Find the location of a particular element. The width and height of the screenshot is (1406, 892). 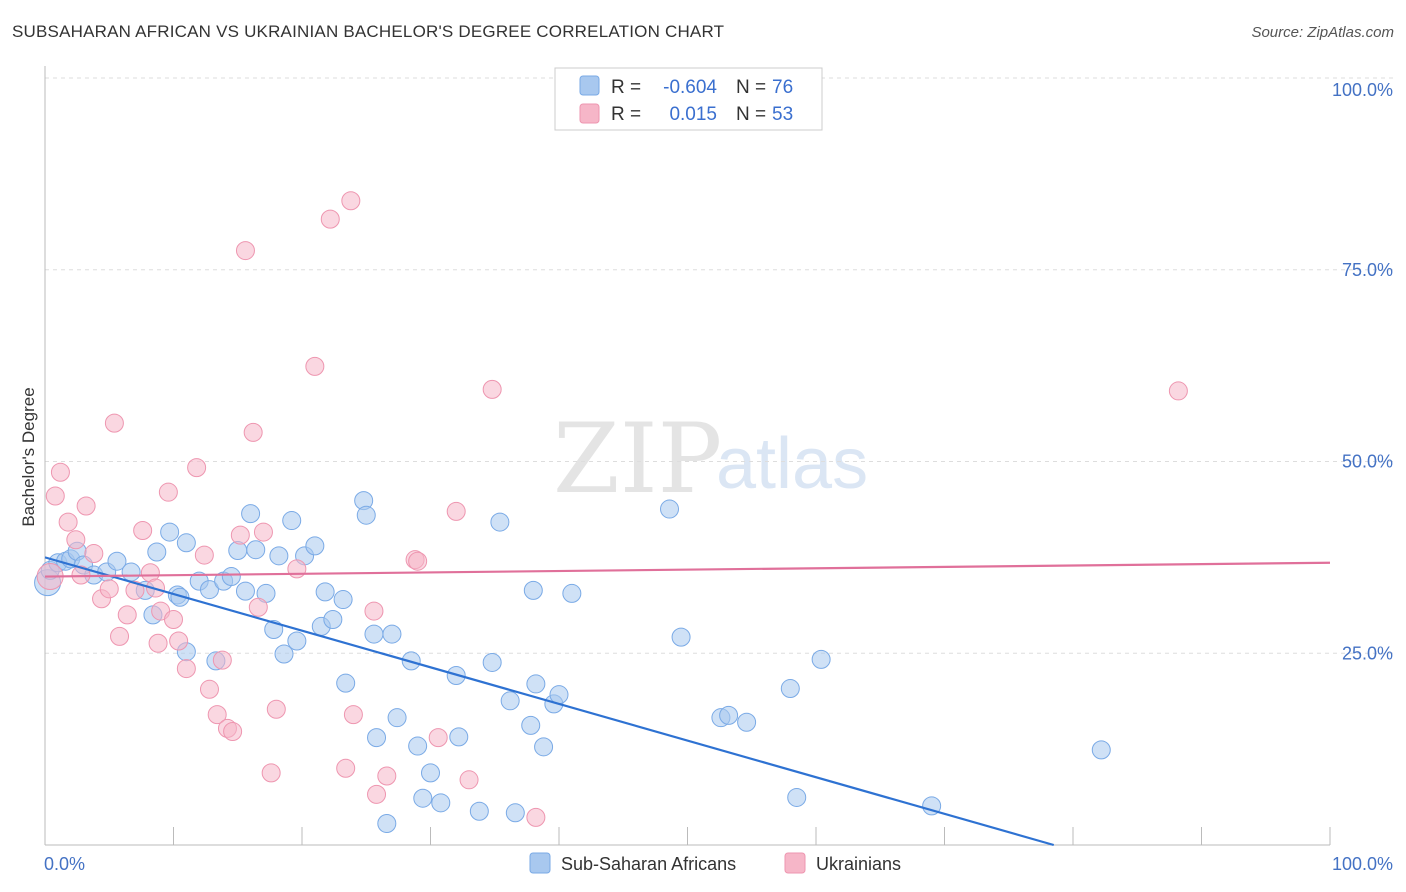

y-axis-title: Bachelor's Degree is located at coordinates (28, 456).